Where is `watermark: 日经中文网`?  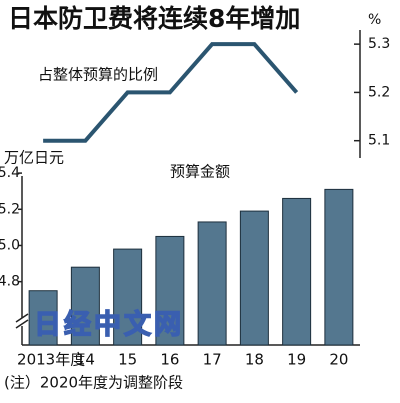
watermark: 日经中文网 is located at coordinates (109, 325).